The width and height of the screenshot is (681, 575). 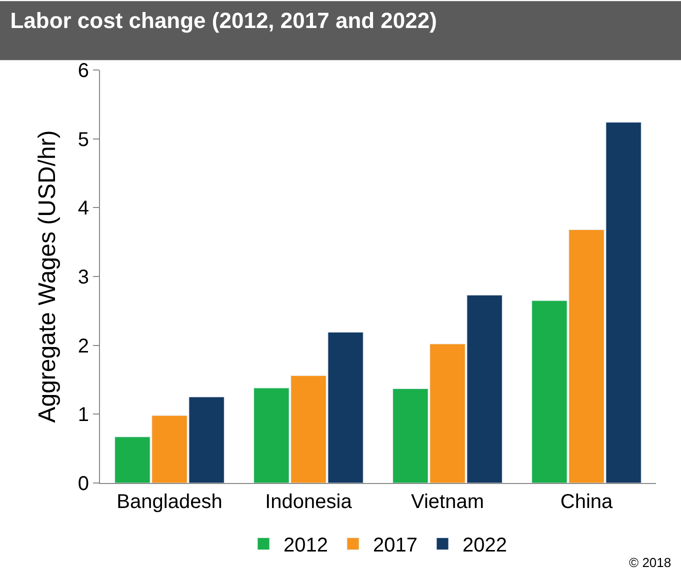 What do you see at coordinates (650, 562) in the screenshot?
I see `text: © 2018` at bounding box center [650, 562].